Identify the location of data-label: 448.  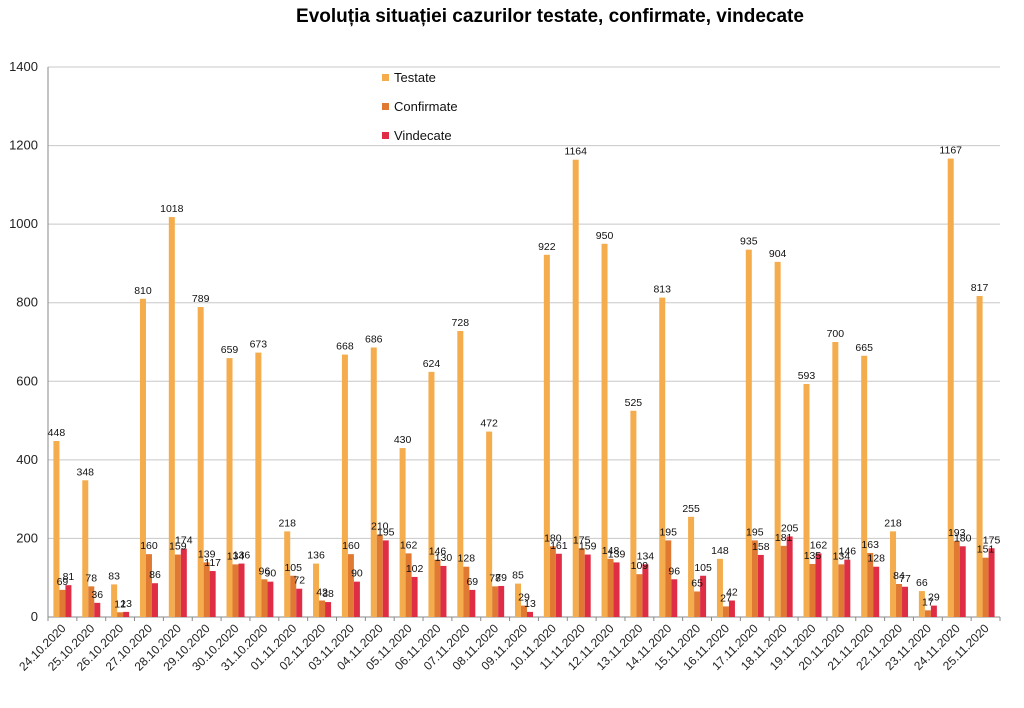
(57, 433).